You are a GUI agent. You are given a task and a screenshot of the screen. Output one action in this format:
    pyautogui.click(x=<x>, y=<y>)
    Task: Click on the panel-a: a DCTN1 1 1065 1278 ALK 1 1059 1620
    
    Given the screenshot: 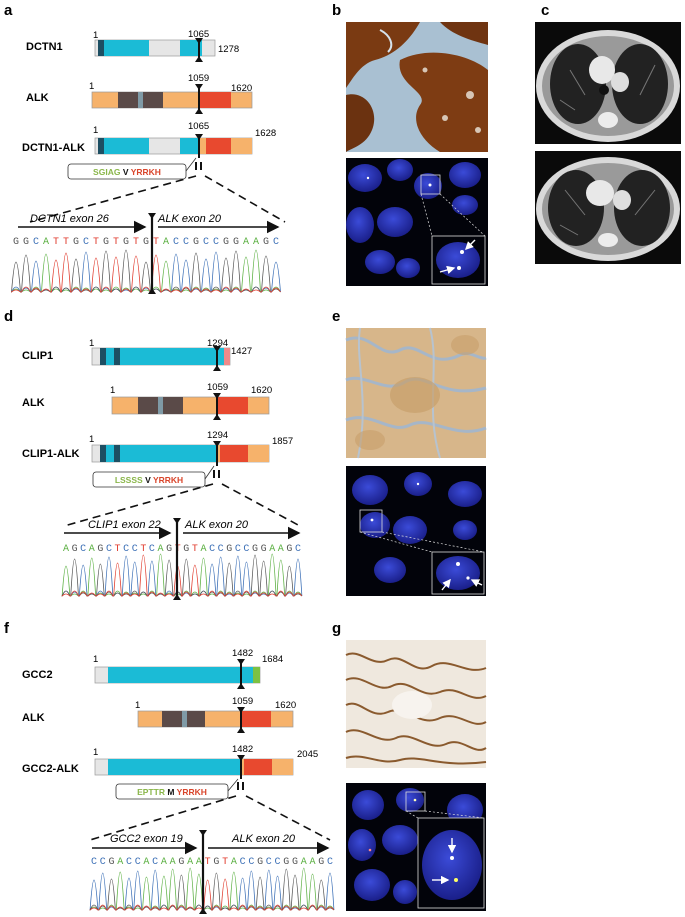 What is the action you would take?
    pyautogui.click(x=145, y=148)
    